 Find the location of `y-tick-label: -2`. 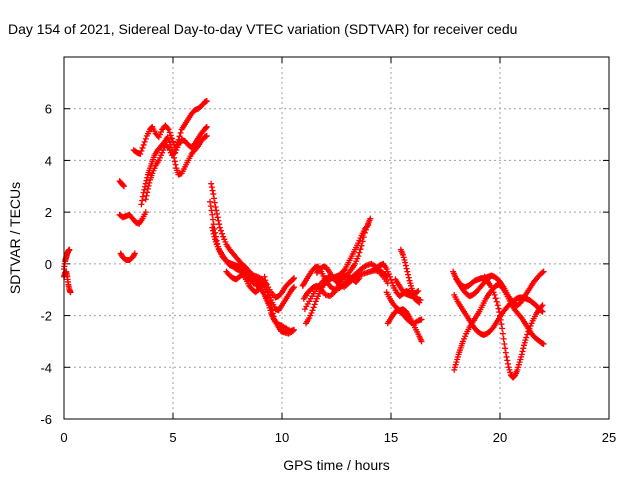

y-tick-label: -2 is located at coordinates (46, 316).